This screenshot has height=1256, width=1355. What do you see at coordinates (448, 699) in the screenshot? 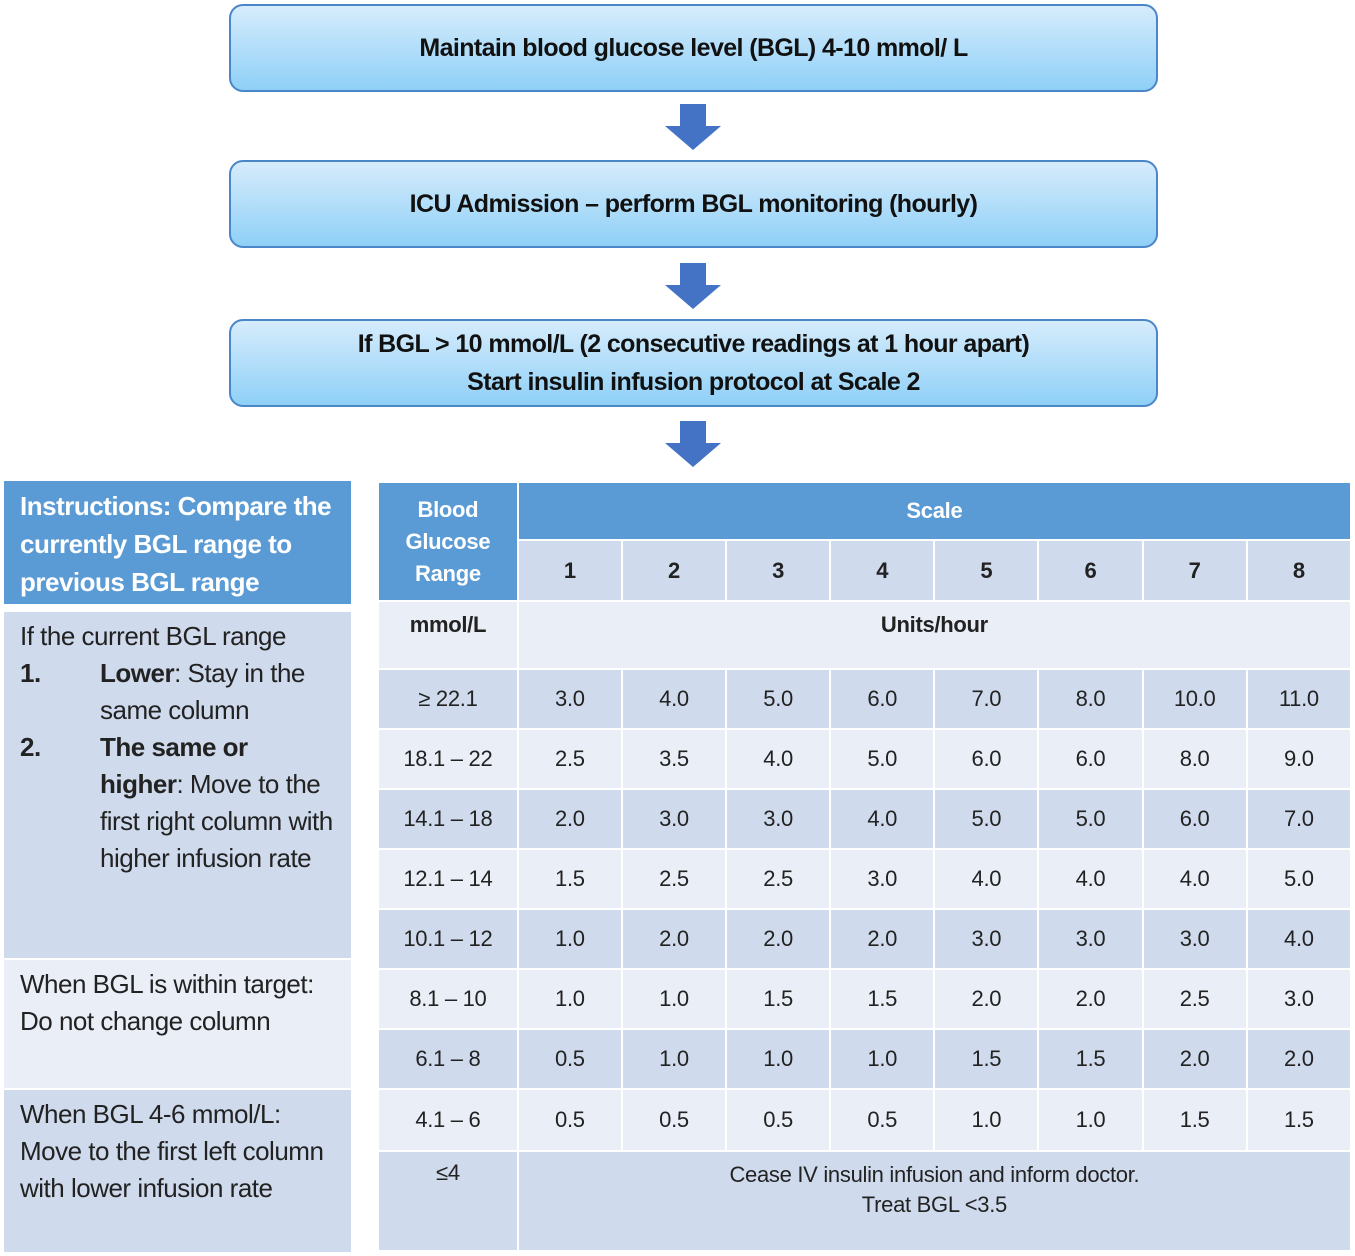
I see `range-cell: ≥ 22.1` at bounding box center [448, 699].